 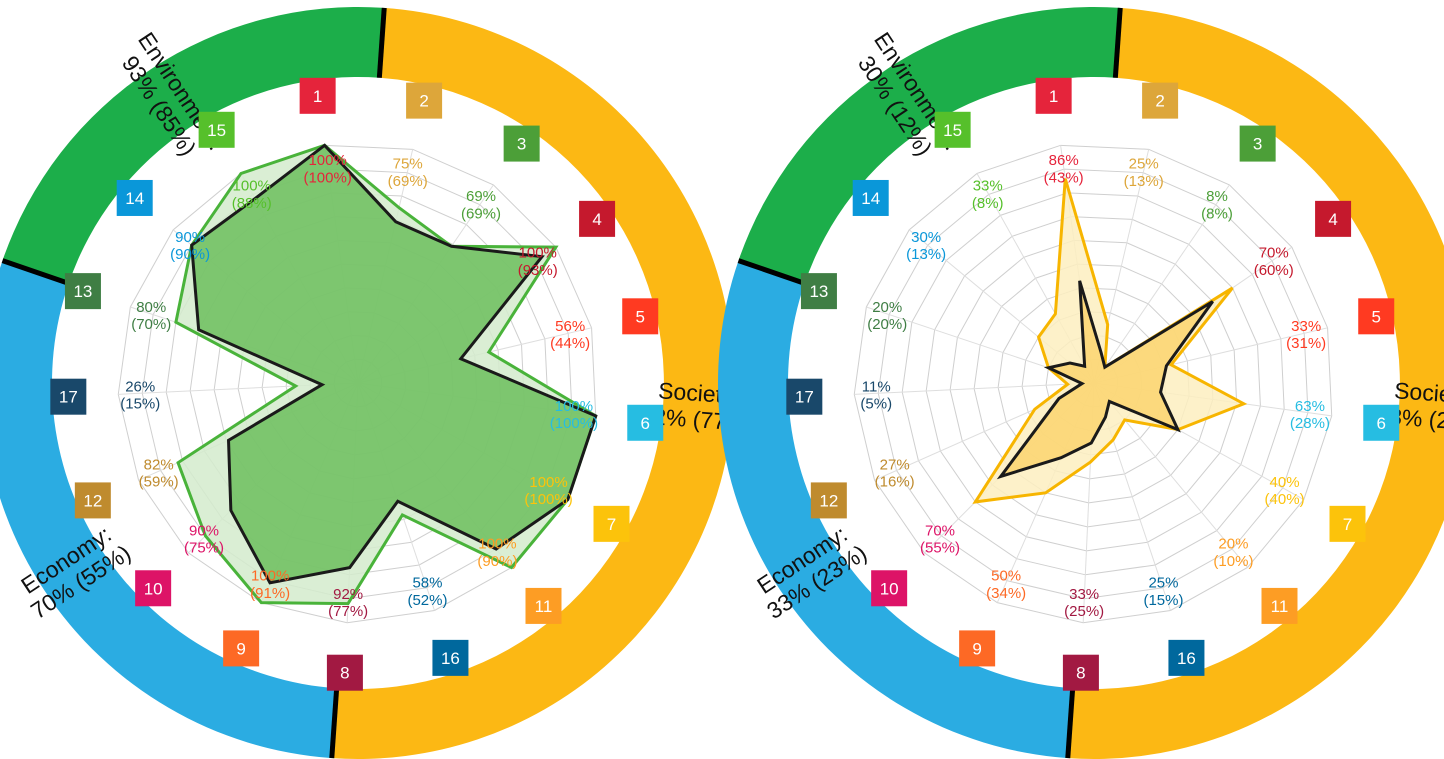 I want to click on goal-17-value: 26%, so click(x=140, y=386).